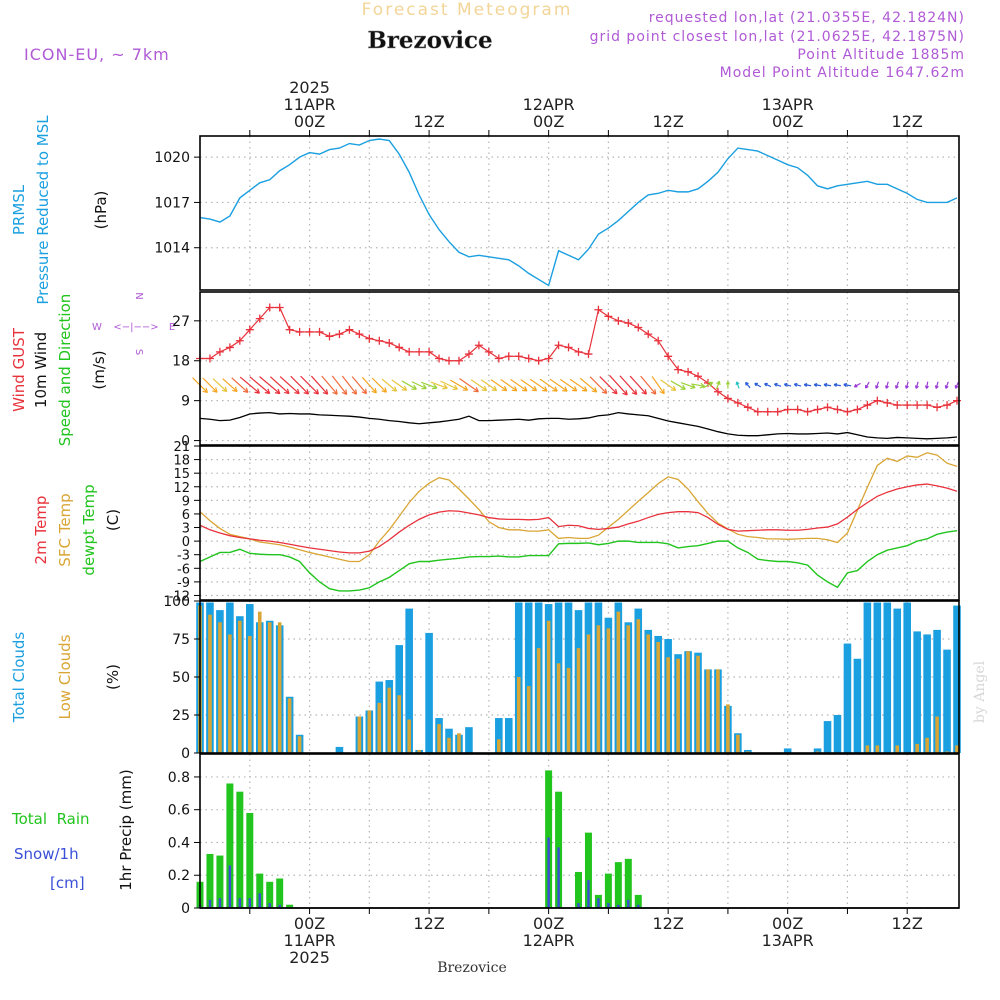 This screenshot has height=1000, width=1000. What do you see at coordinates (181, 488) in the screenshot?
I see `y-tick-label: 12` at bounding box center [181, 488].